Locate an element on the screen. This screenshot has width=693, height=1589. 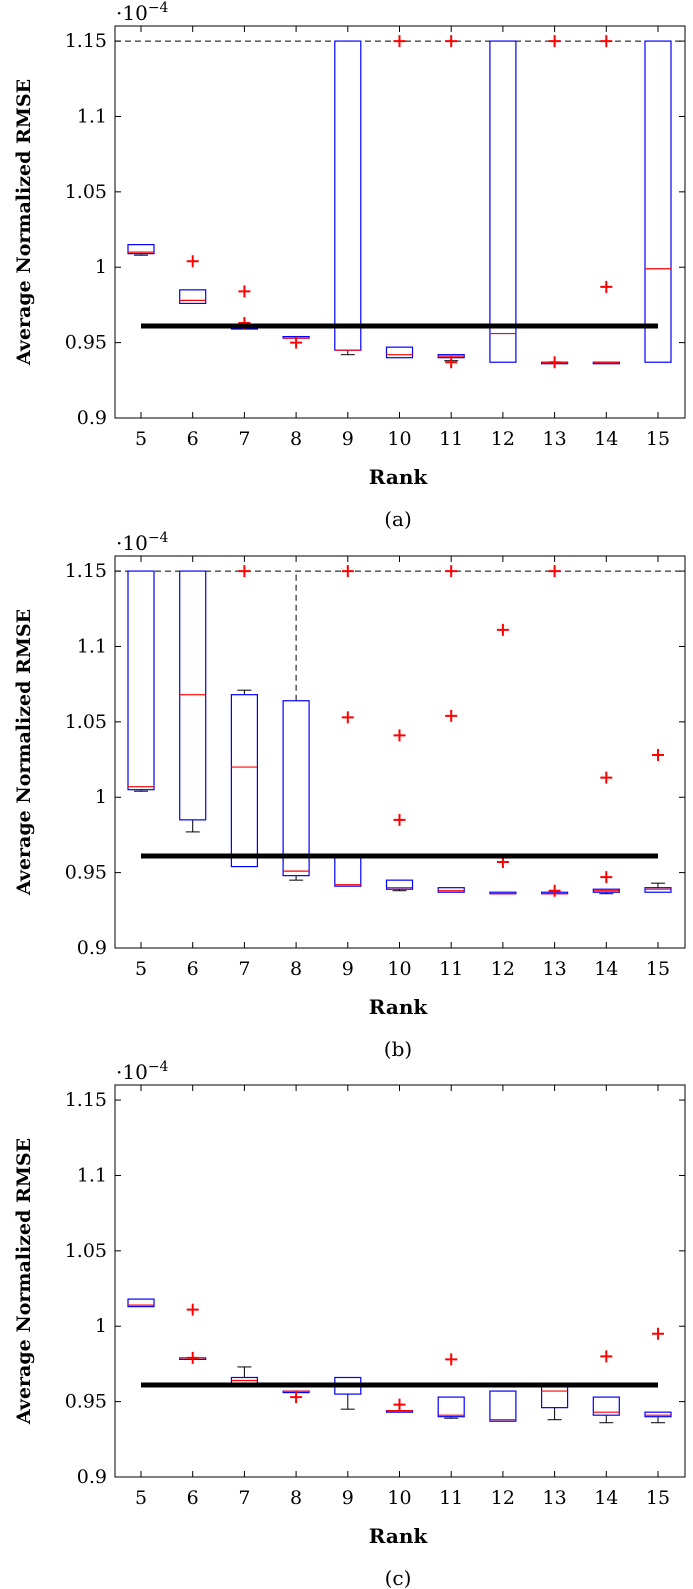
x-tick-label: 6 is located at coordinates (193, 1498).